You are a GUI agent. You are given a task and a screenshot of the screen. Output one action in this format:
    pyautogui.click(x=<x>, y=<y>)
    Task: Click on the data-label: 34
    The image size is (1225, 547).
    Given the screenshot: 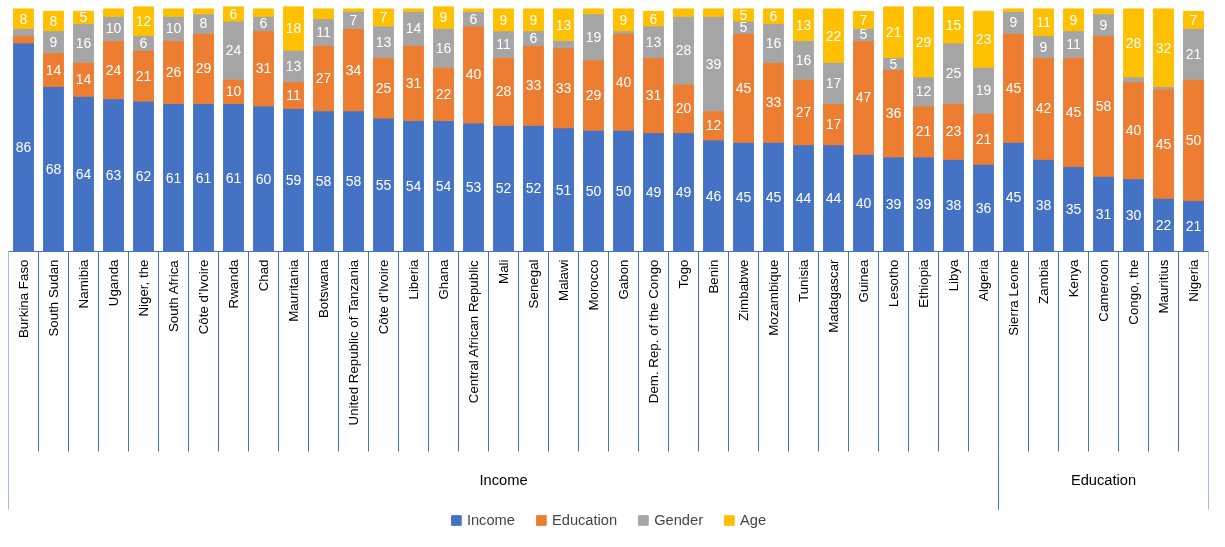 What is the action you would take?
    pyautogui.click(x=353, y=69)
    